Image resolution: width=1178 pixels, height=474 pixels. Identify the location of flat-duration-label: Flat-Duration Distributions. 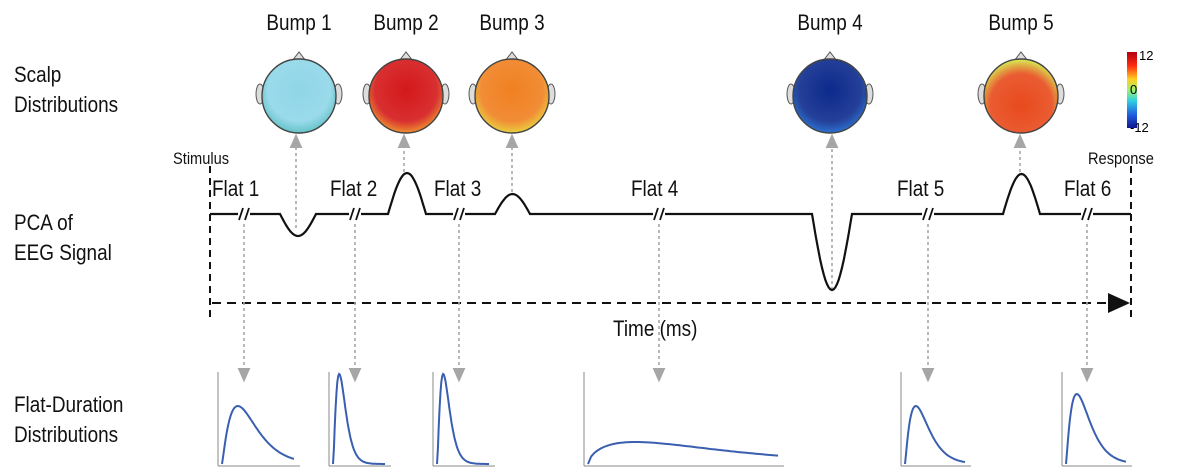
(69, 419).